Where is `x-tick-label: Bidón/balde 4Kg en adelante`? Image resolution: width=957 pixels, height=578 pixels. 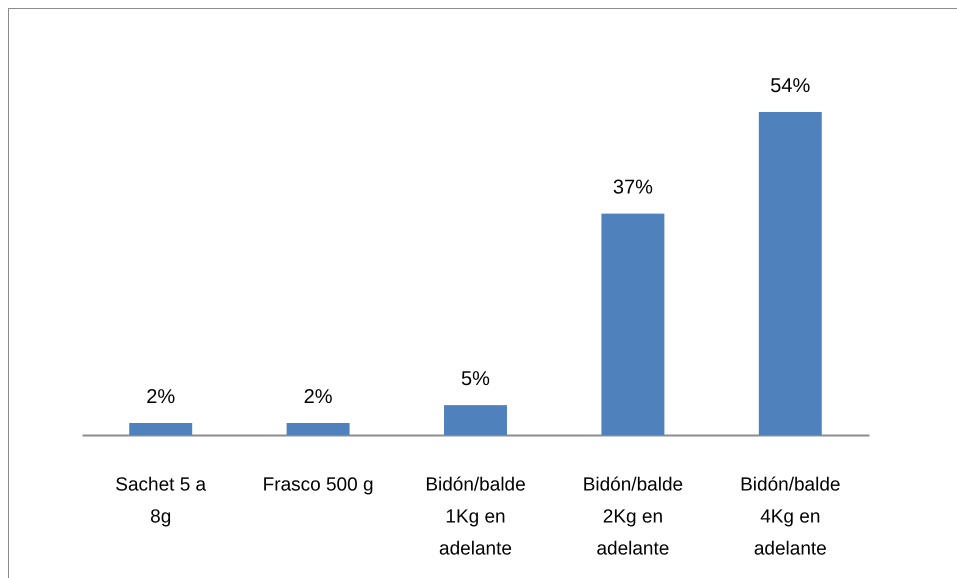 x-tick-label: Bidón/balde 4Kg en adelante is located at coordinates (790, 517).